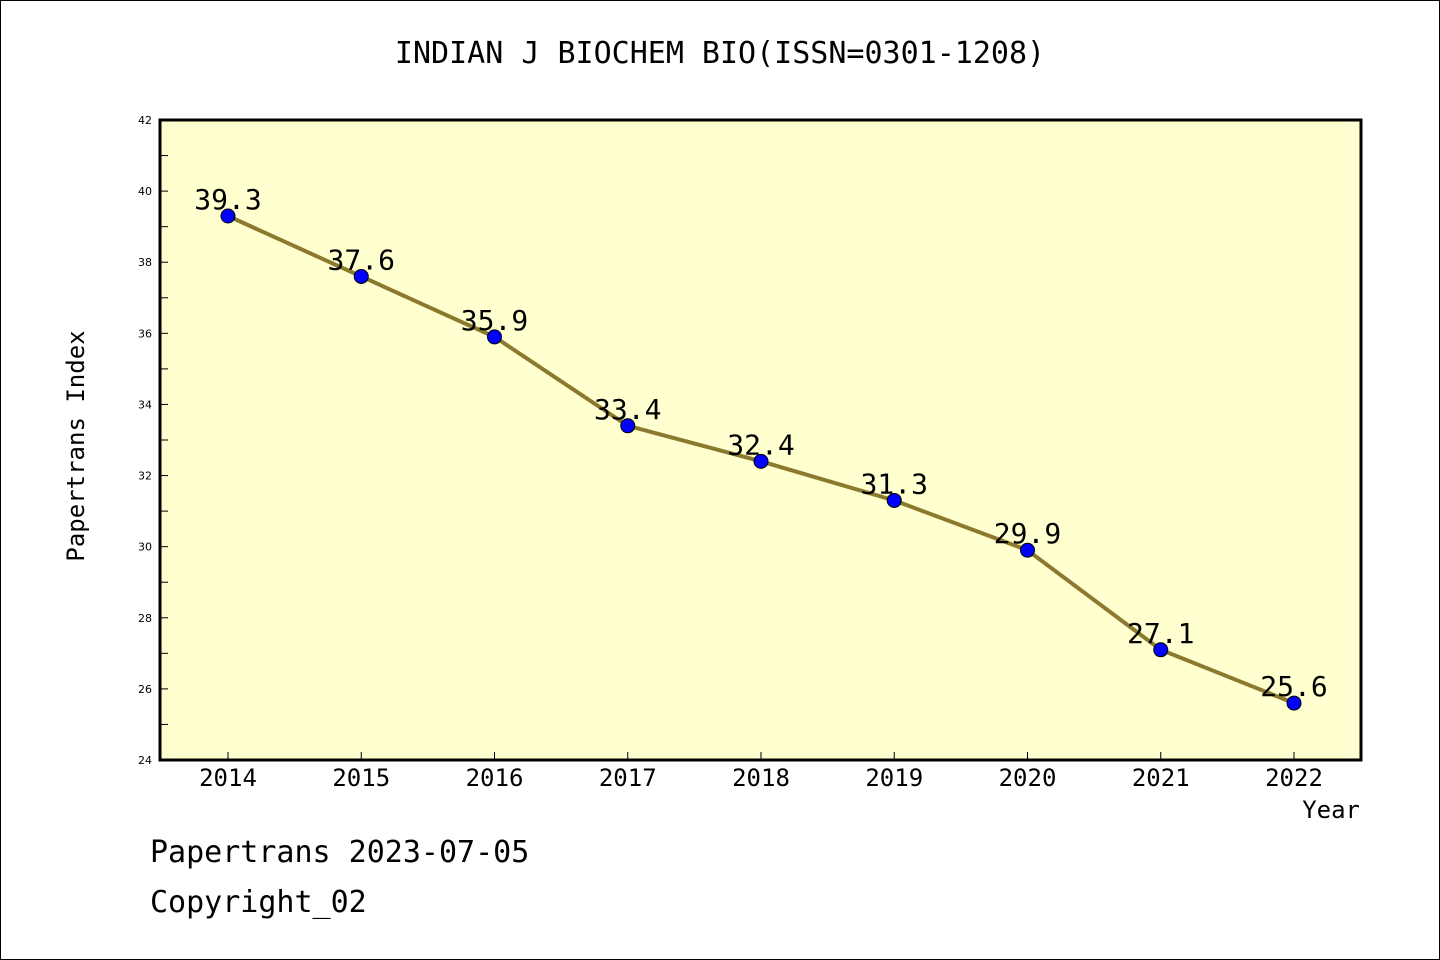 Image resolution: width=1440 pixels, height=960 pixels. Describe the element at coordinates (1161, 778) in the screenshot. I see `x-tick-label: 2021` at that location.